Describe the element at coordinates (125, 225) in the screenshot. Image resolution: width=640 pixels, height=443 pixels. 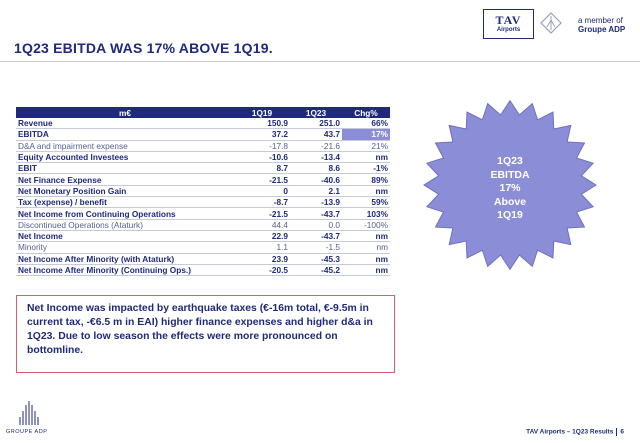
I see `row-label: Discontinued Operations (Ataturk)` at that location.